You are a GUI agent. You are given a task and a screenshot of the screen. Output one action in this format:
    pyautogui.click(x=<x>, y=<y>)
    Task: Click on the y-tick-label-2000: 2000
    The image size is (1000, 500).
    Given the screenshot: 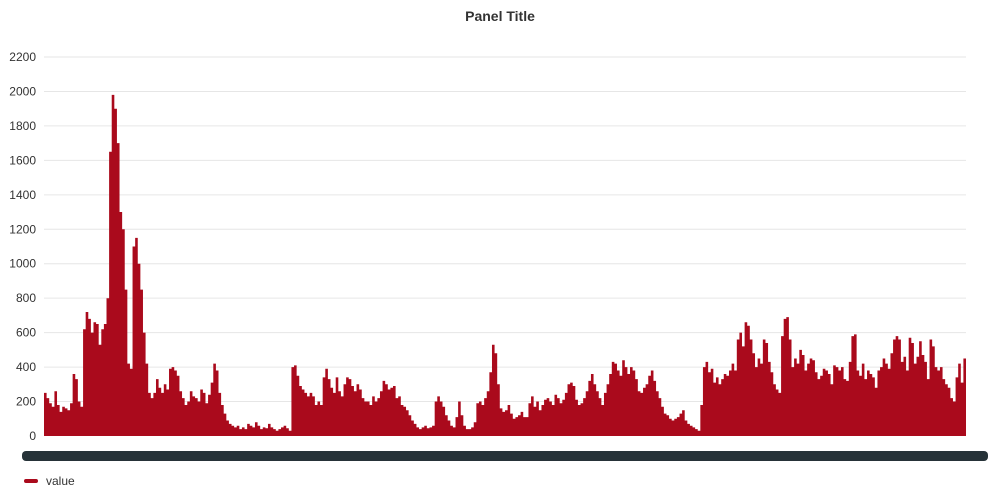 What is the action you would take?
    pyautogui.click(x=22, y=91)
    